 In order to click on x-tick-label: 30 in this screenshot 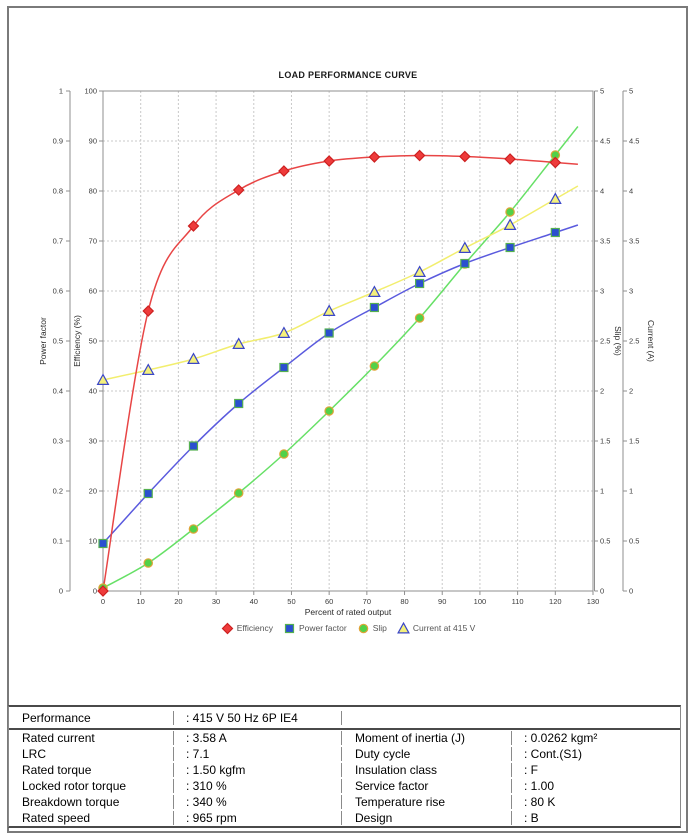, I will do `click(216, 601)`.